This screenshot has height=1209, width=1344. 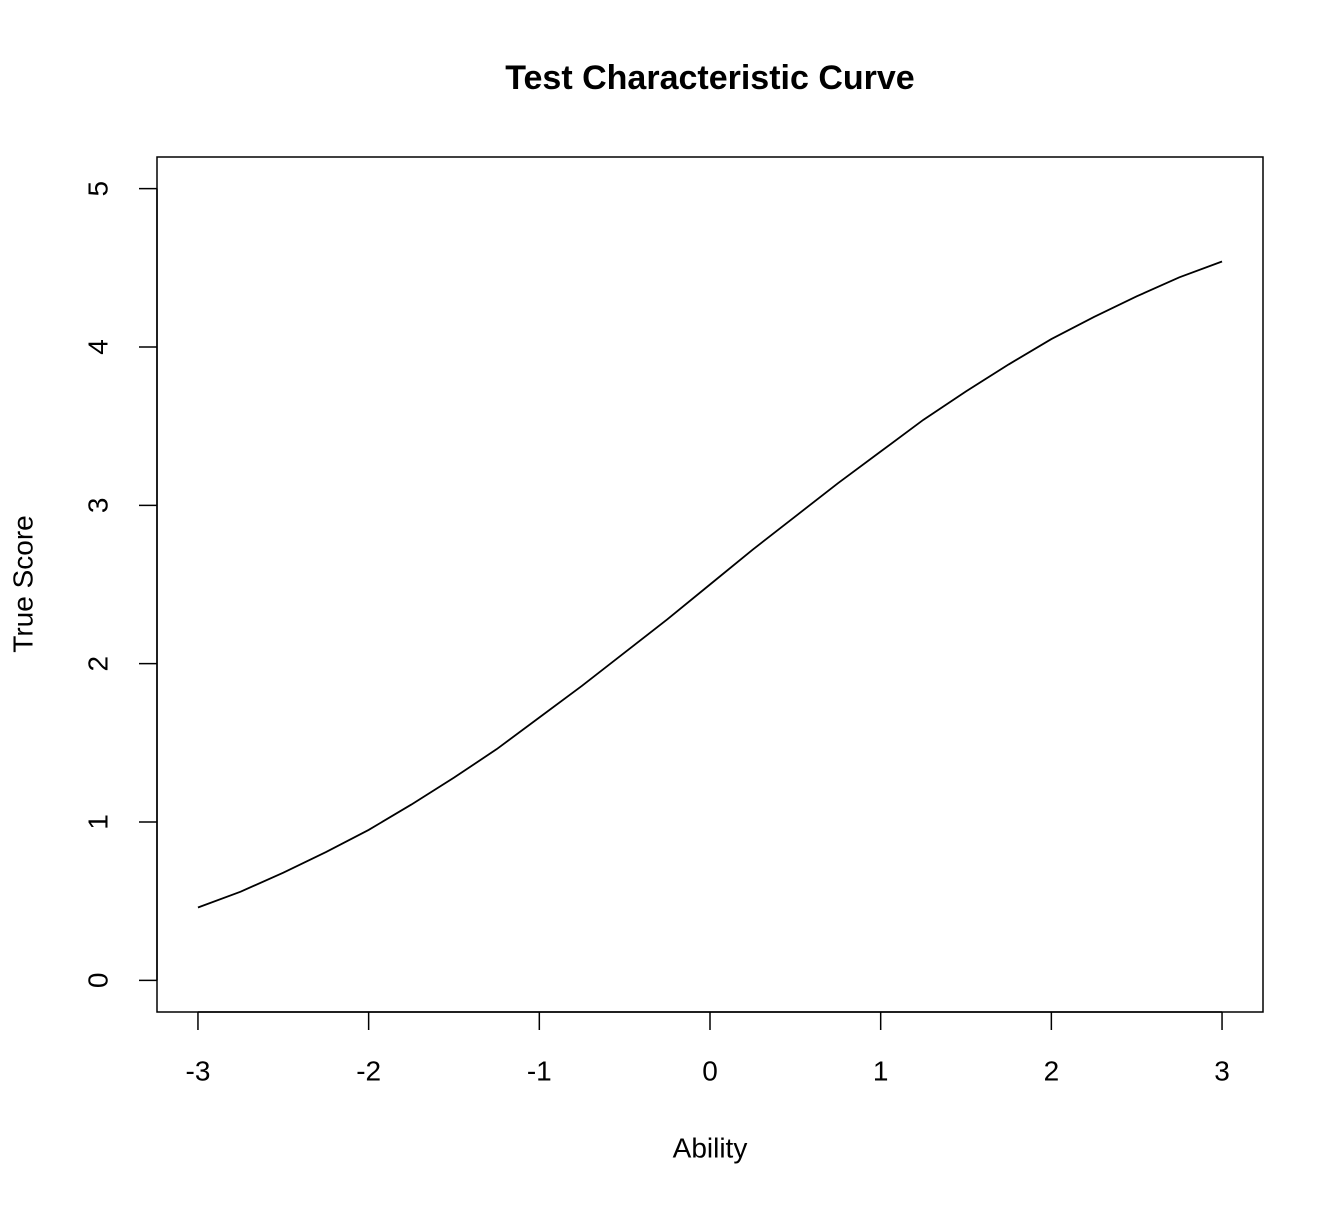 I want to click on y-tick-label: 1, so click(x=97, y=822).